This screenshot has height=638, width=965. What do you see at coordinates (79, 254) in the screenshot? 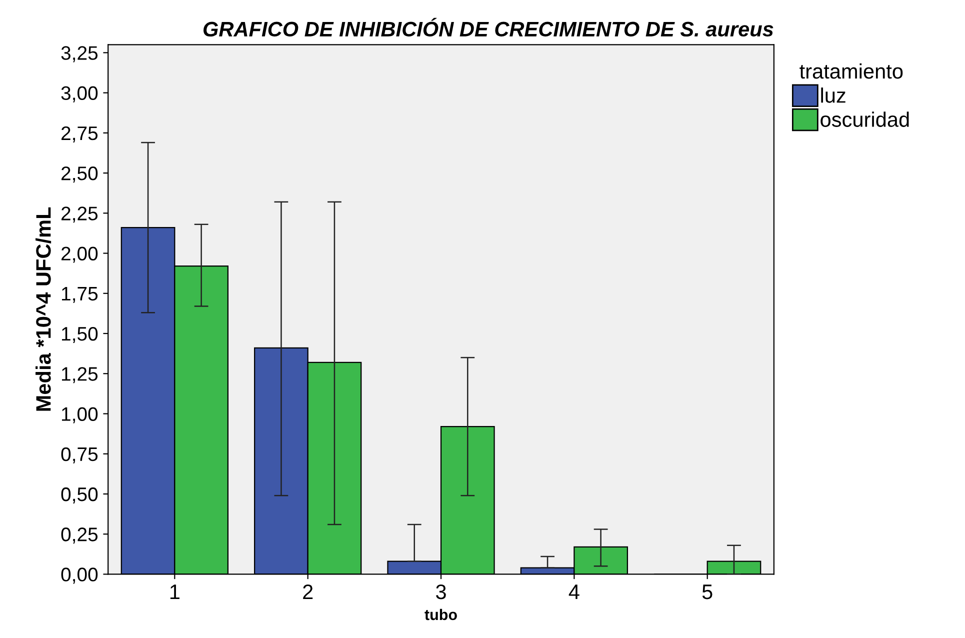
I see `y-tick-label: 2,00` at bounding box center [79, 254].